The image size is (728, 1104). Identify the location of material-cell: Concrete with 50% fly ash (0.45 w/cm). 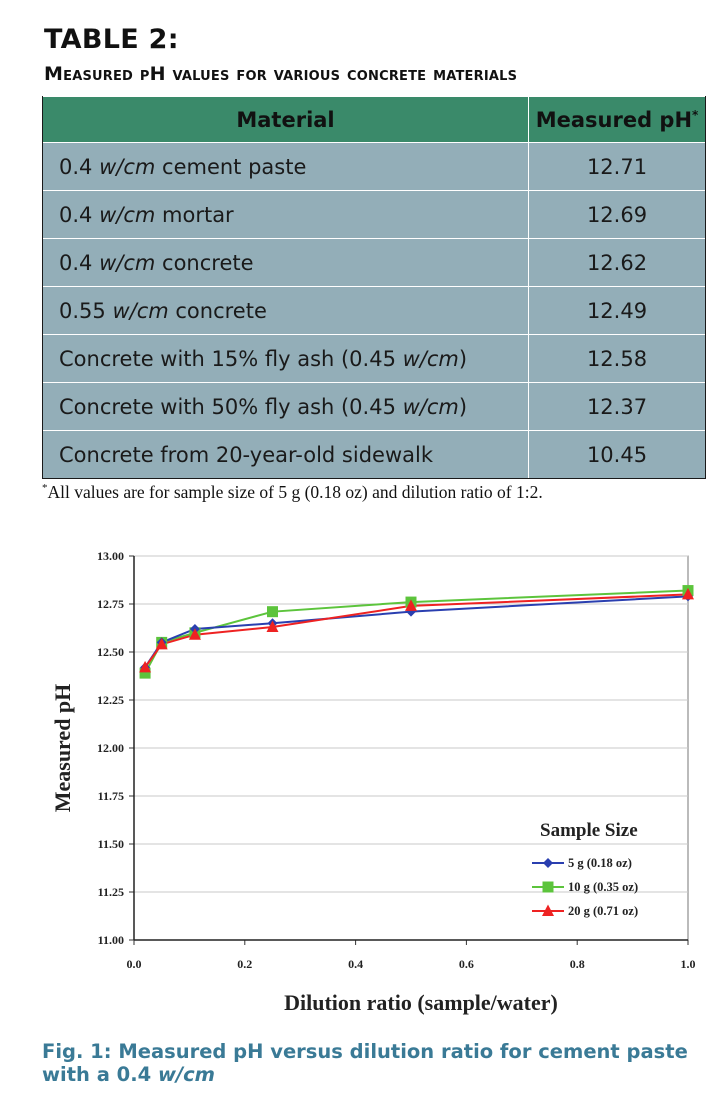
(285, 406).